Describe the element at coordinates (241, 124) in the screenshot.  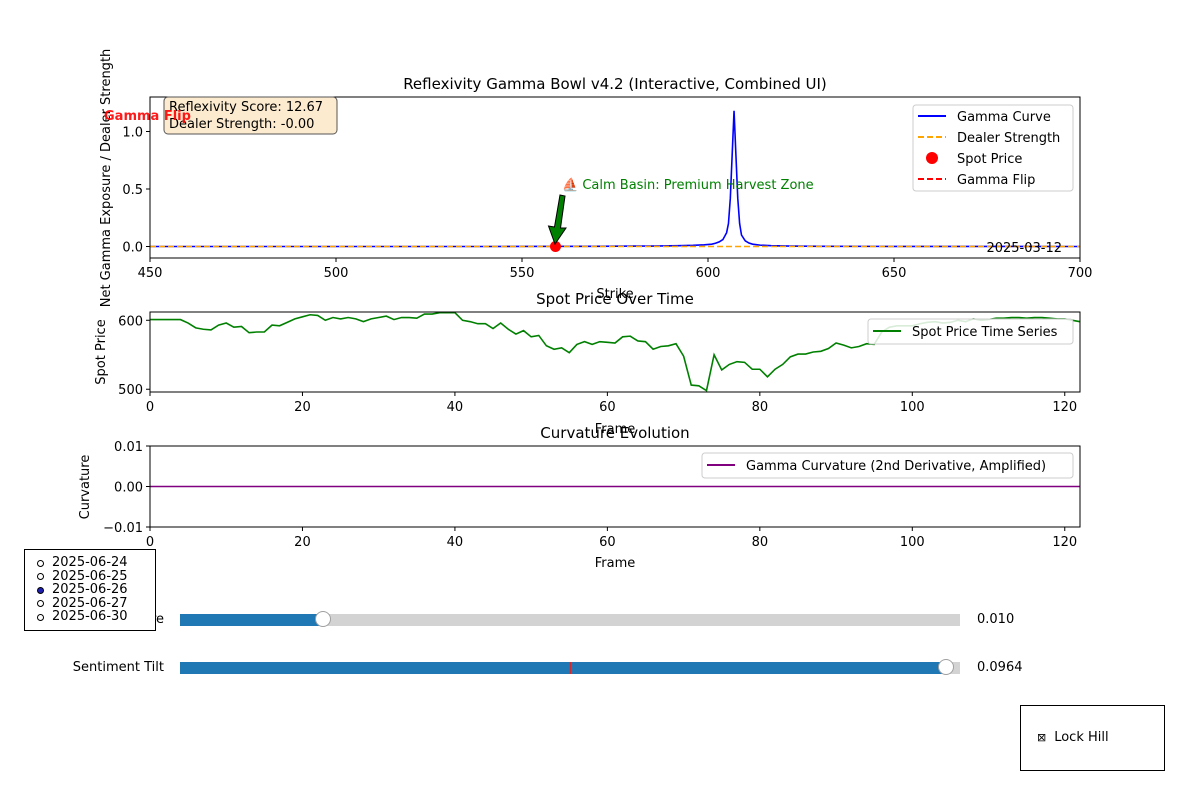
I see `dealer-strength-text: Dealer Strength: -0.00` at that location.